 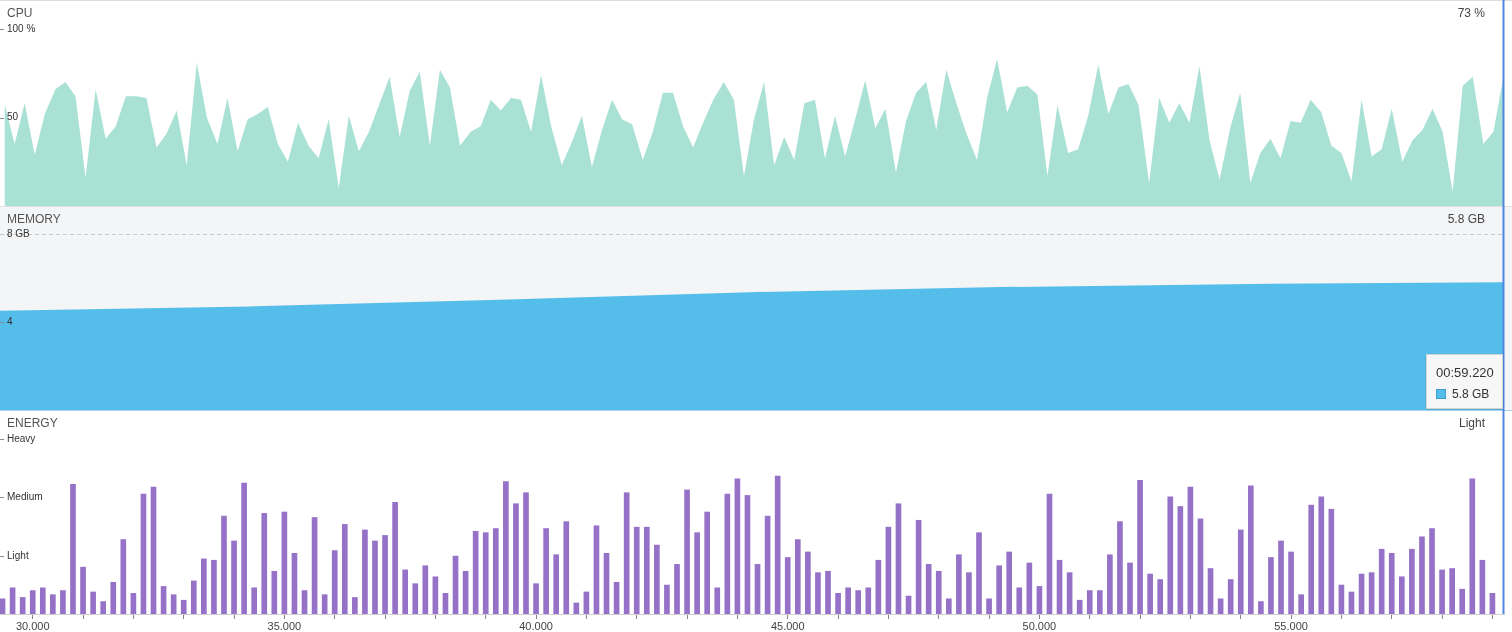 I want to click on text: CPU, so click(x=20, y=13).